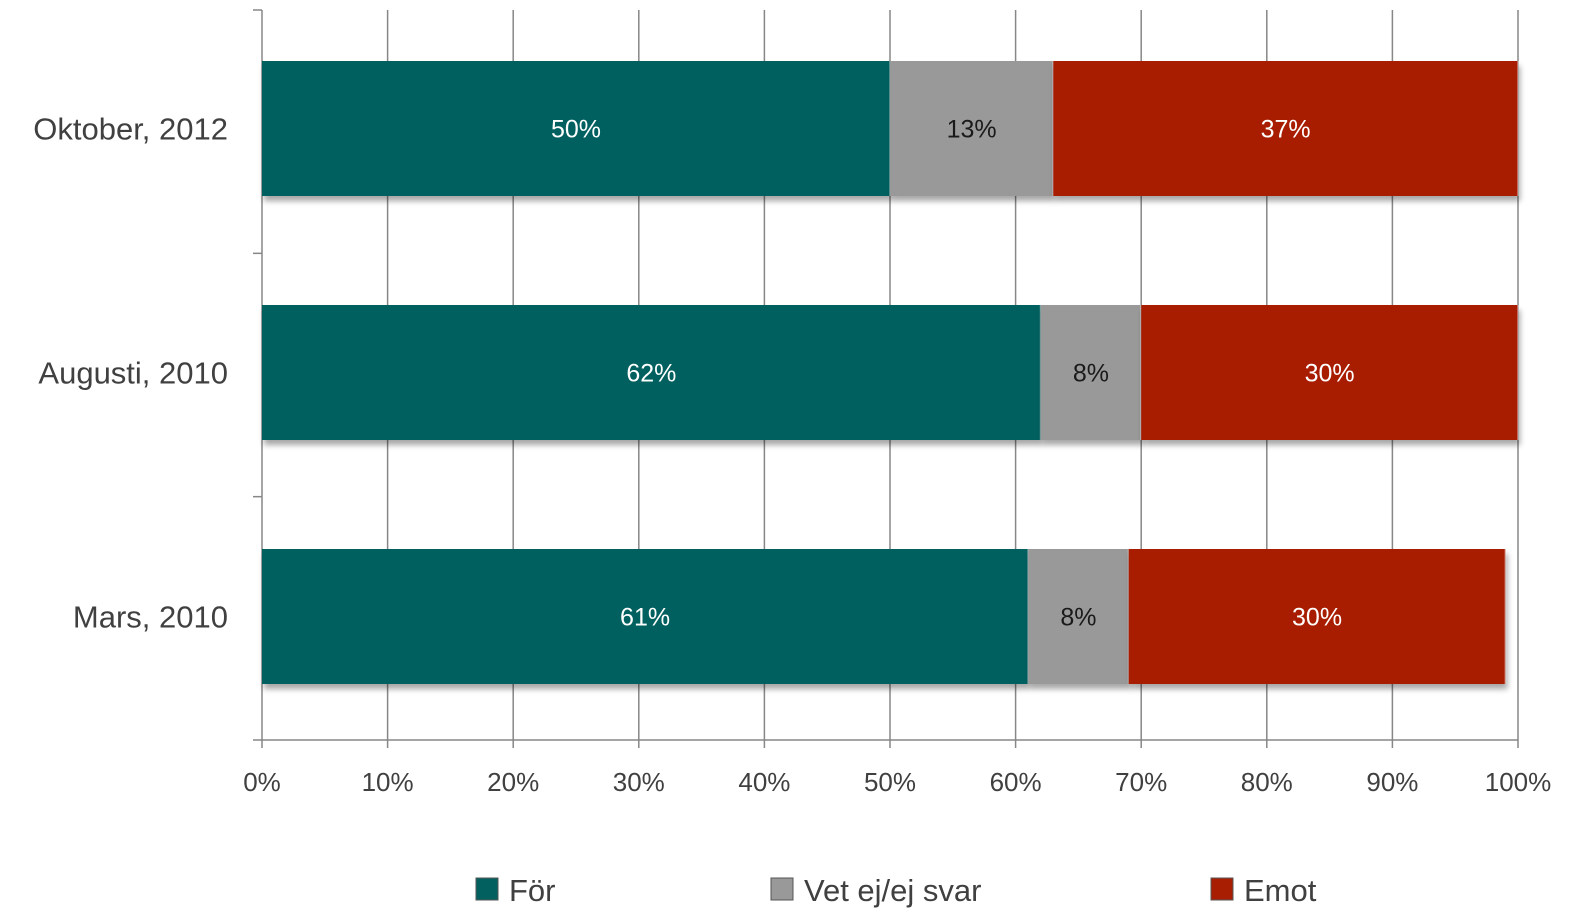 Image resolution: width=1583 pixels, height=918 pixels. I want to click on data-label: 62%, so click(651, 374).